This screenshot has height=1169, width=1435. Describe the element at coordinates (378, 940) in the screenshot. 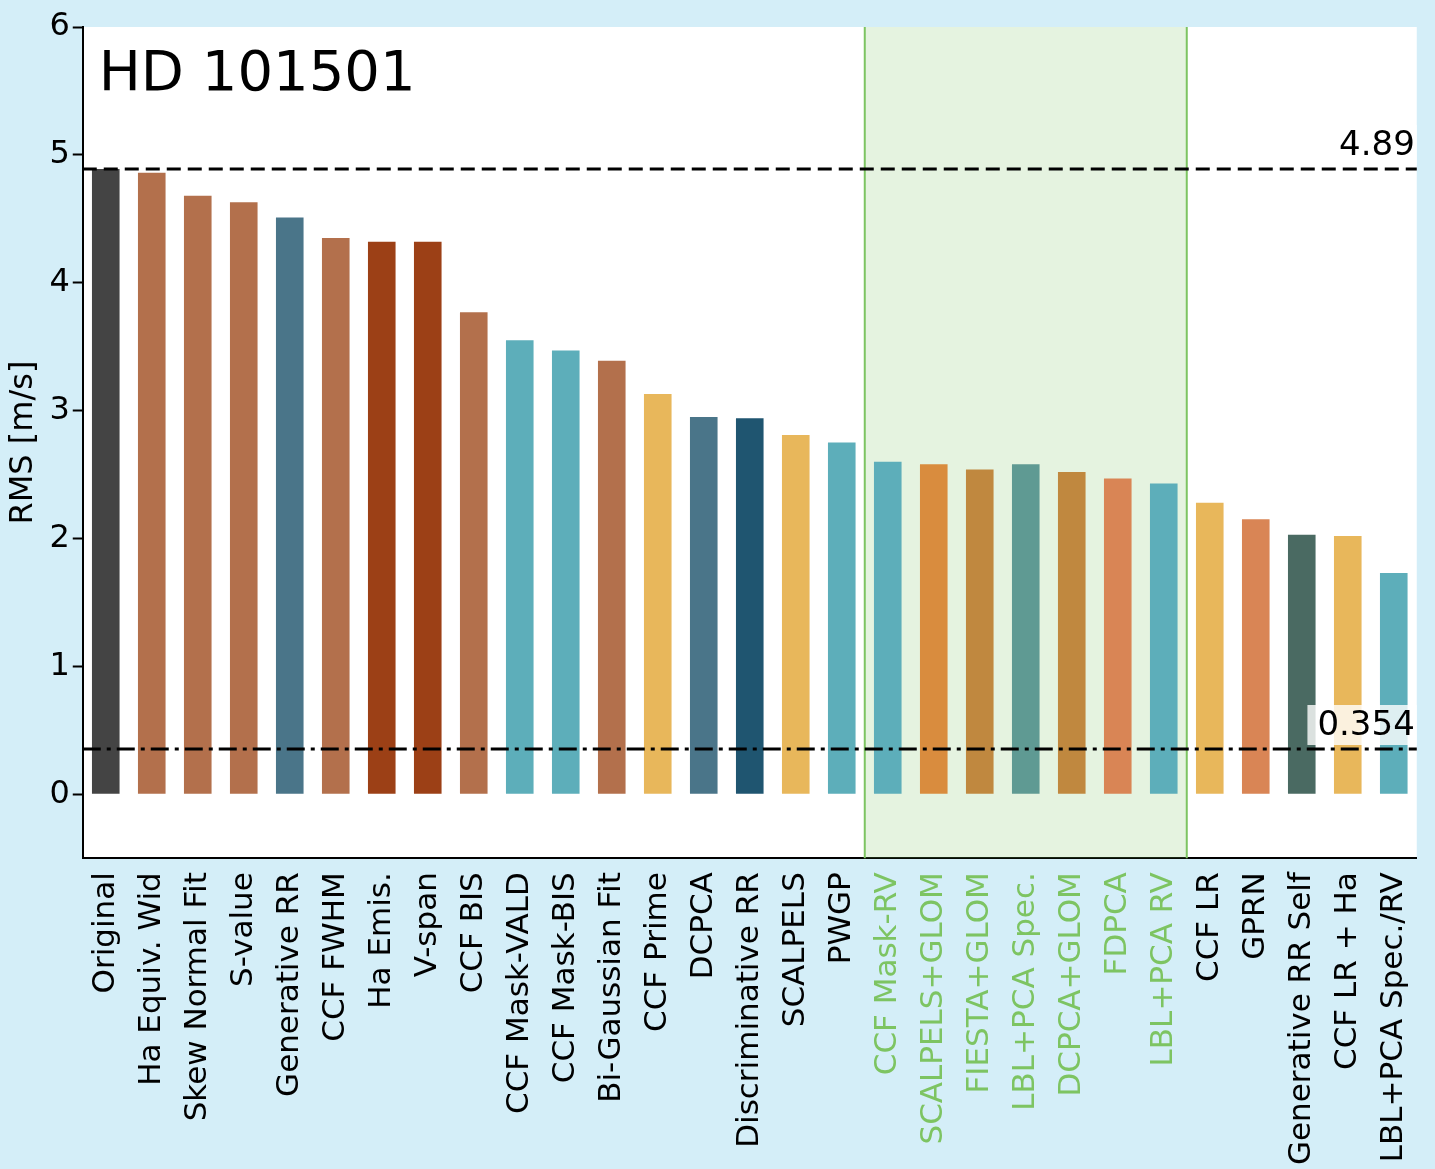

I see `x-tick-label: Ha Emis.` at that location.